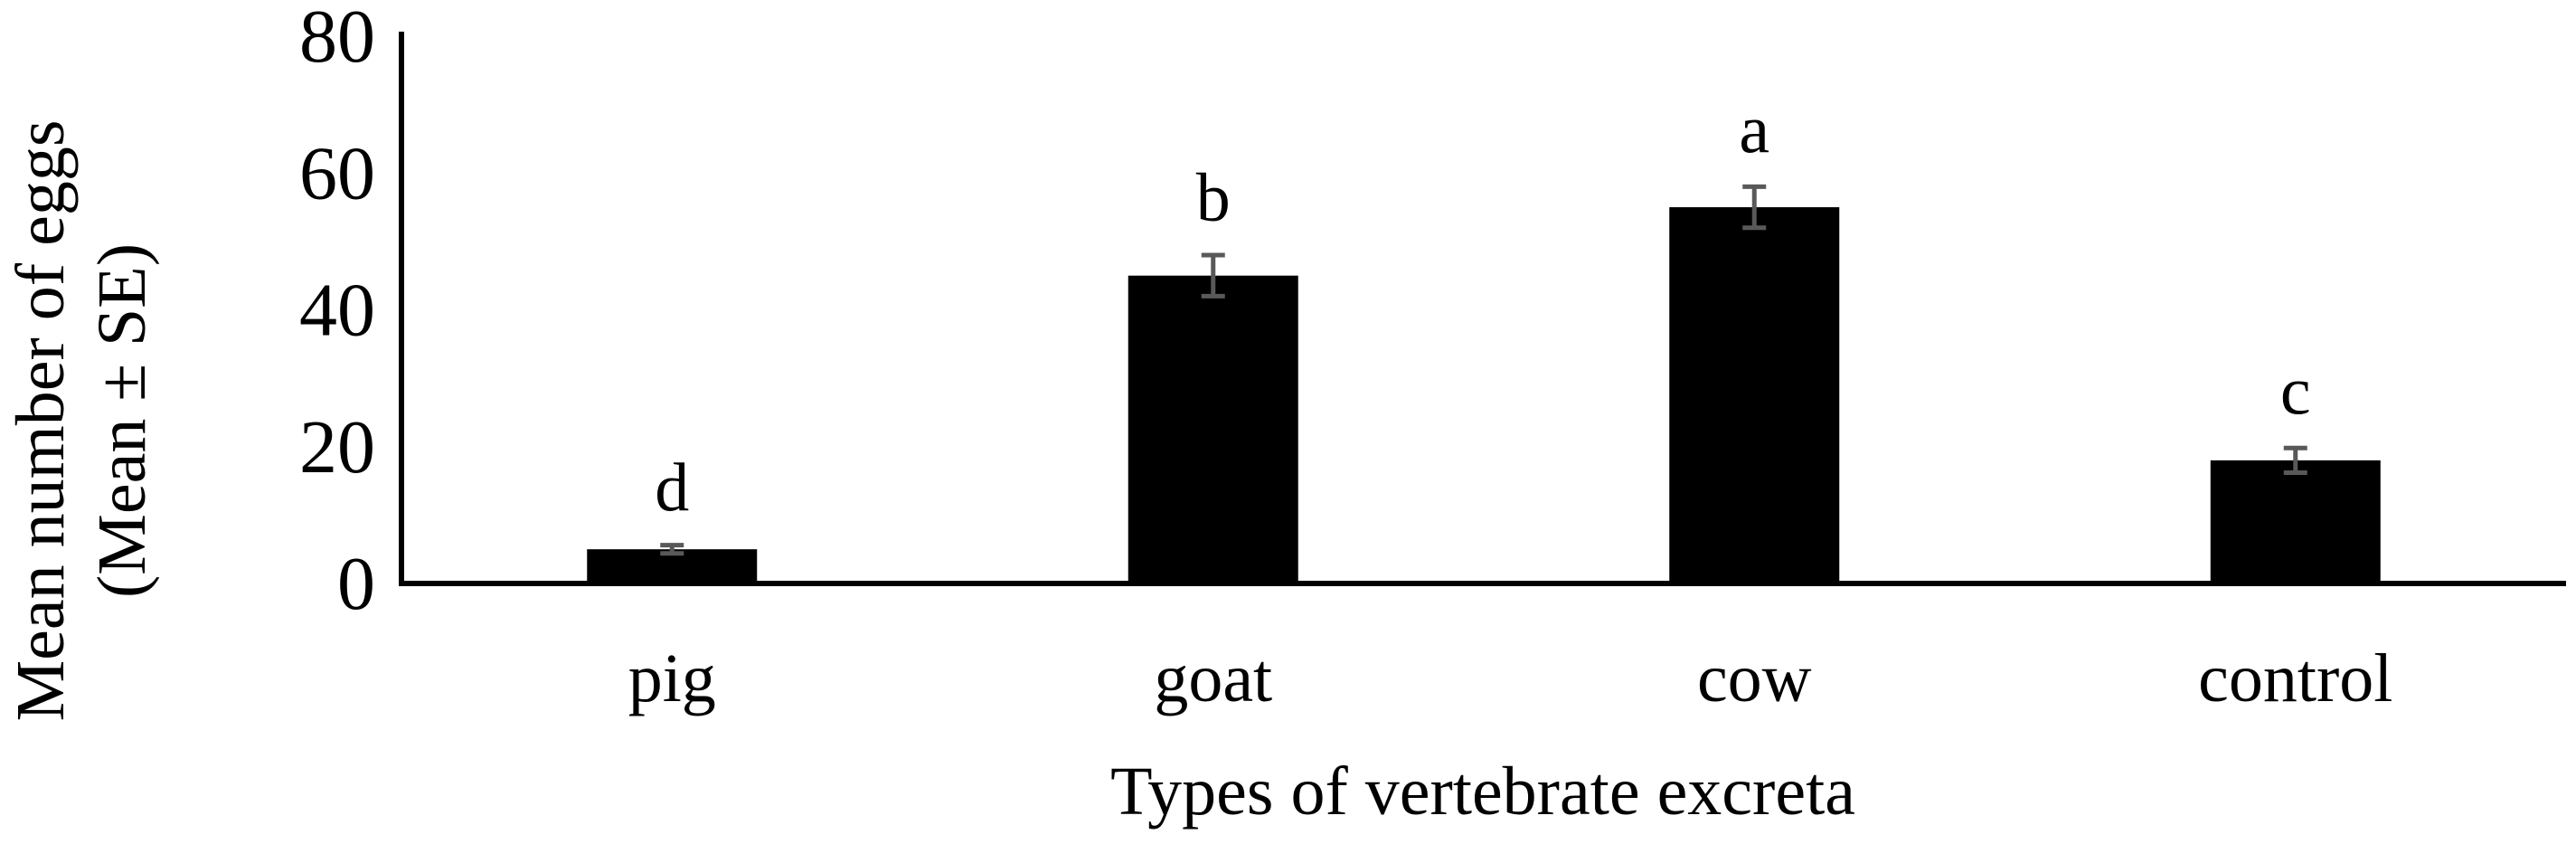 The height and width of the screenshot is (844, 2576). What do you see at coordinates (1483, 792) in the screenshot?
I see `x-axis-title: Types of vertebrate excreta` at bounding box center [1483, 792].